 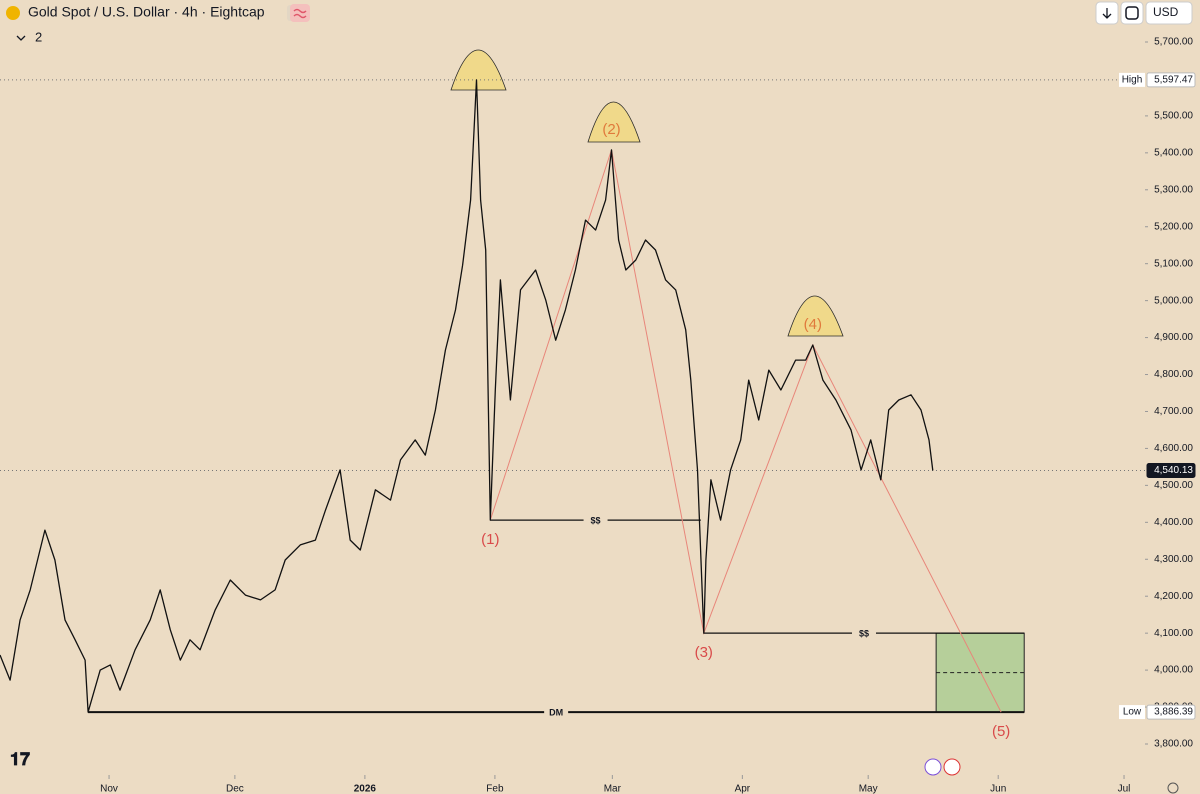 I want to click on price-marker-label: 4,540.13, so click(x=1173, y=470).